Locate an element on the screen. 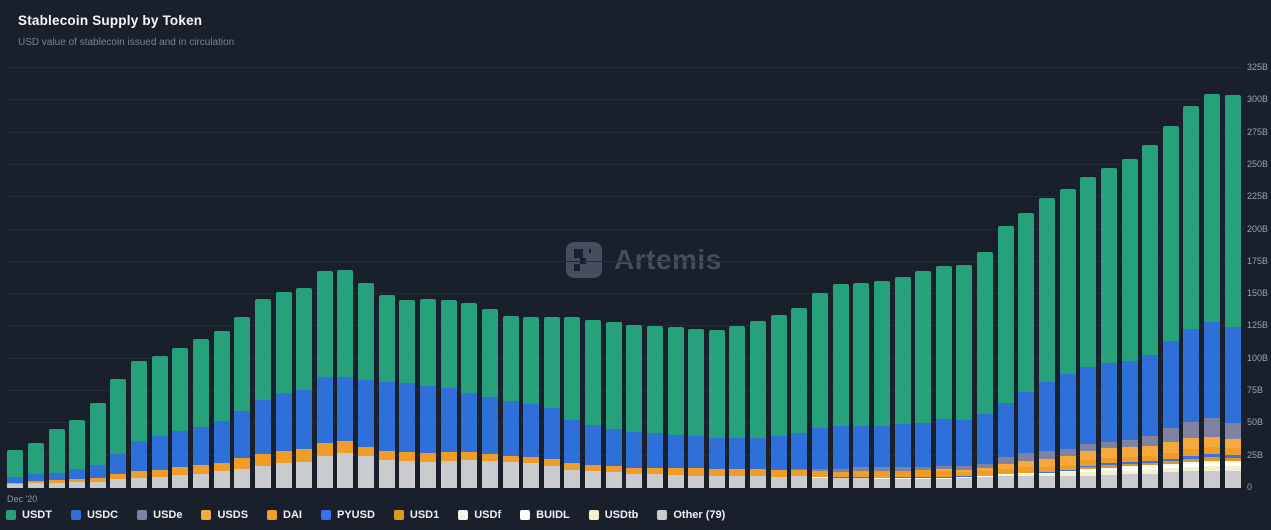  stacked-bar-mar--24 is located at coordinates (820, 390).